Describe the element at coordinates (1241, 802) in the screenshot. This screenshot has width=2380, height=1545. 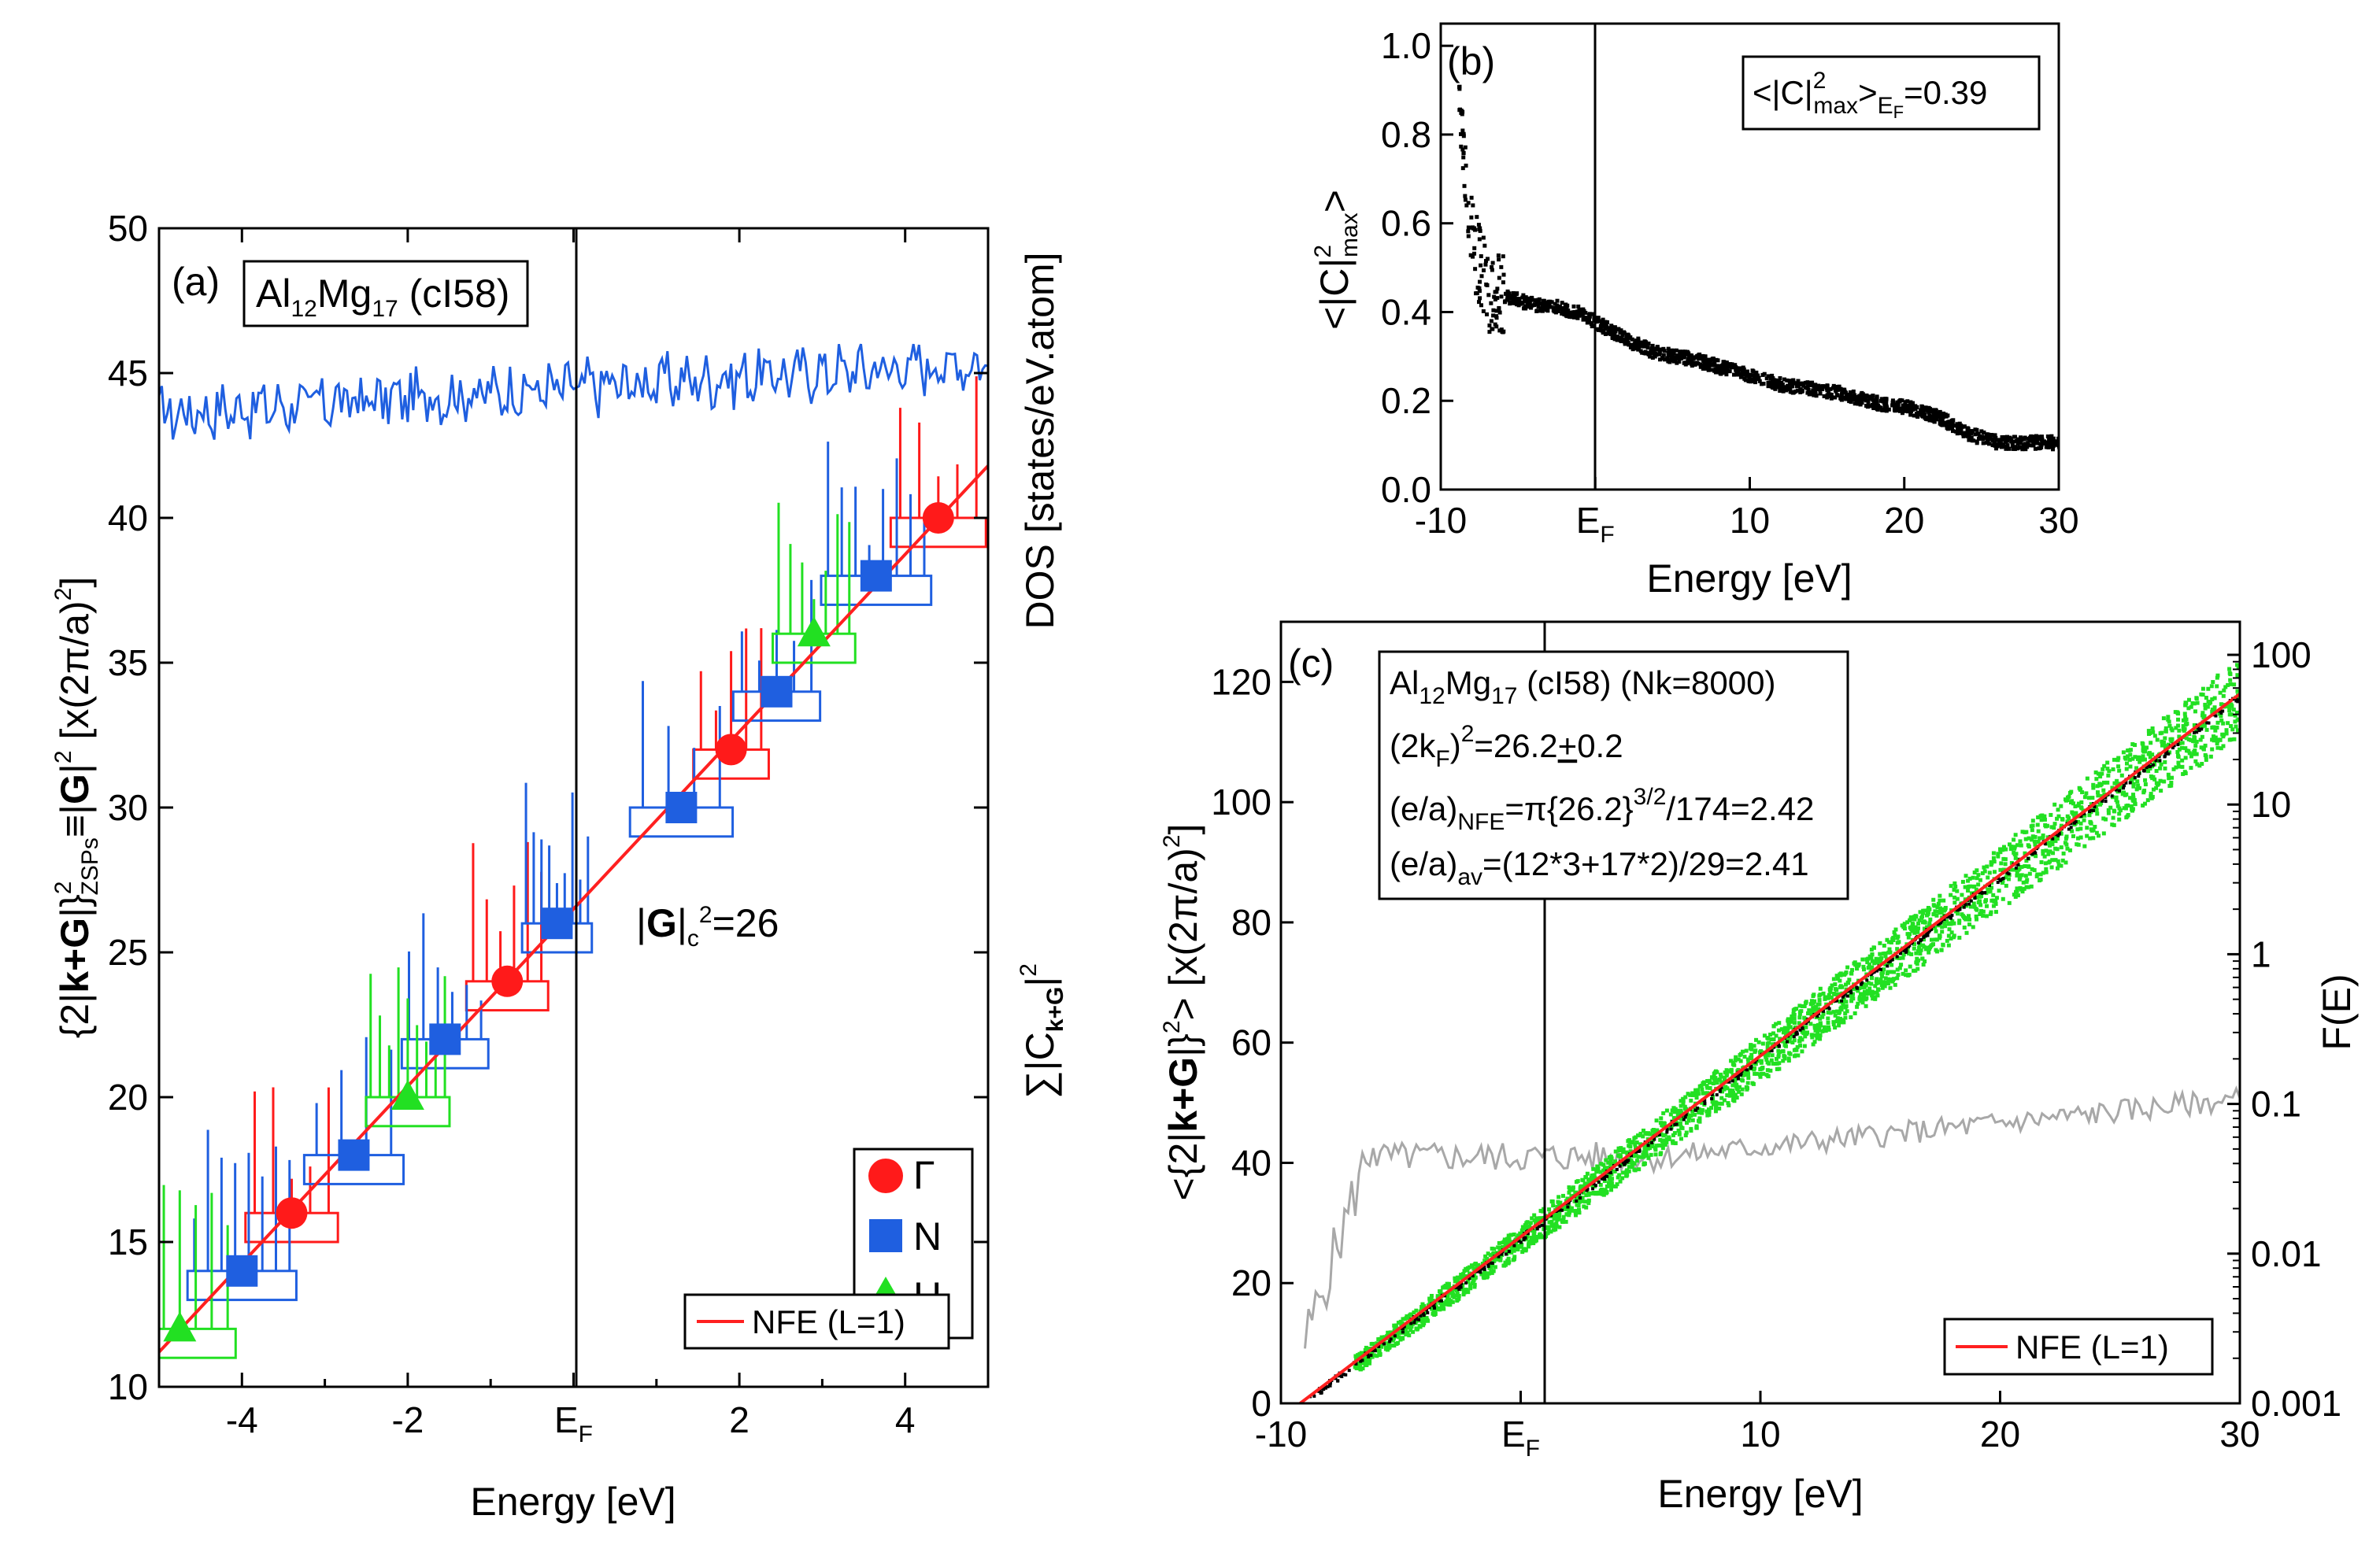
I see `y-tick-label-c: 100` at that location.